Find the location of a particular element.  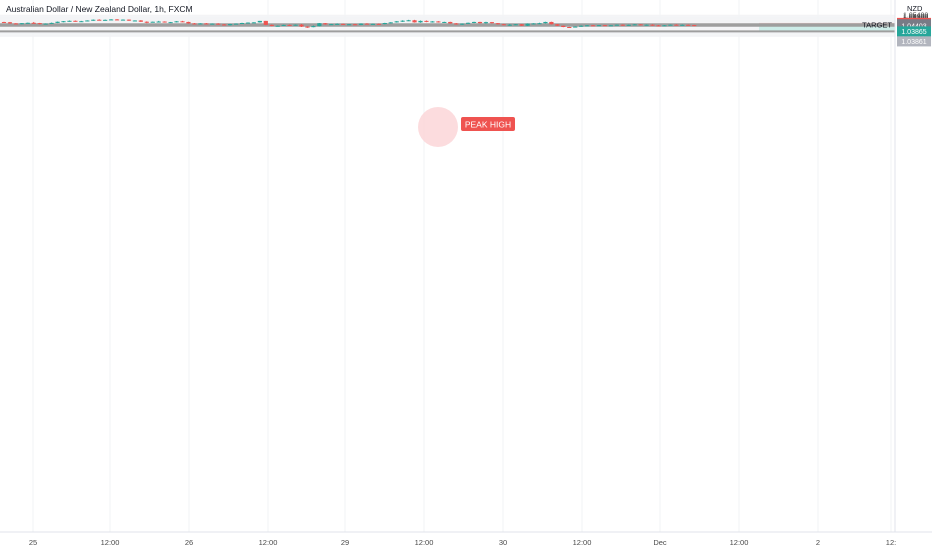

price-badge-text: 1.03865 is located at coordinates (913, 32).